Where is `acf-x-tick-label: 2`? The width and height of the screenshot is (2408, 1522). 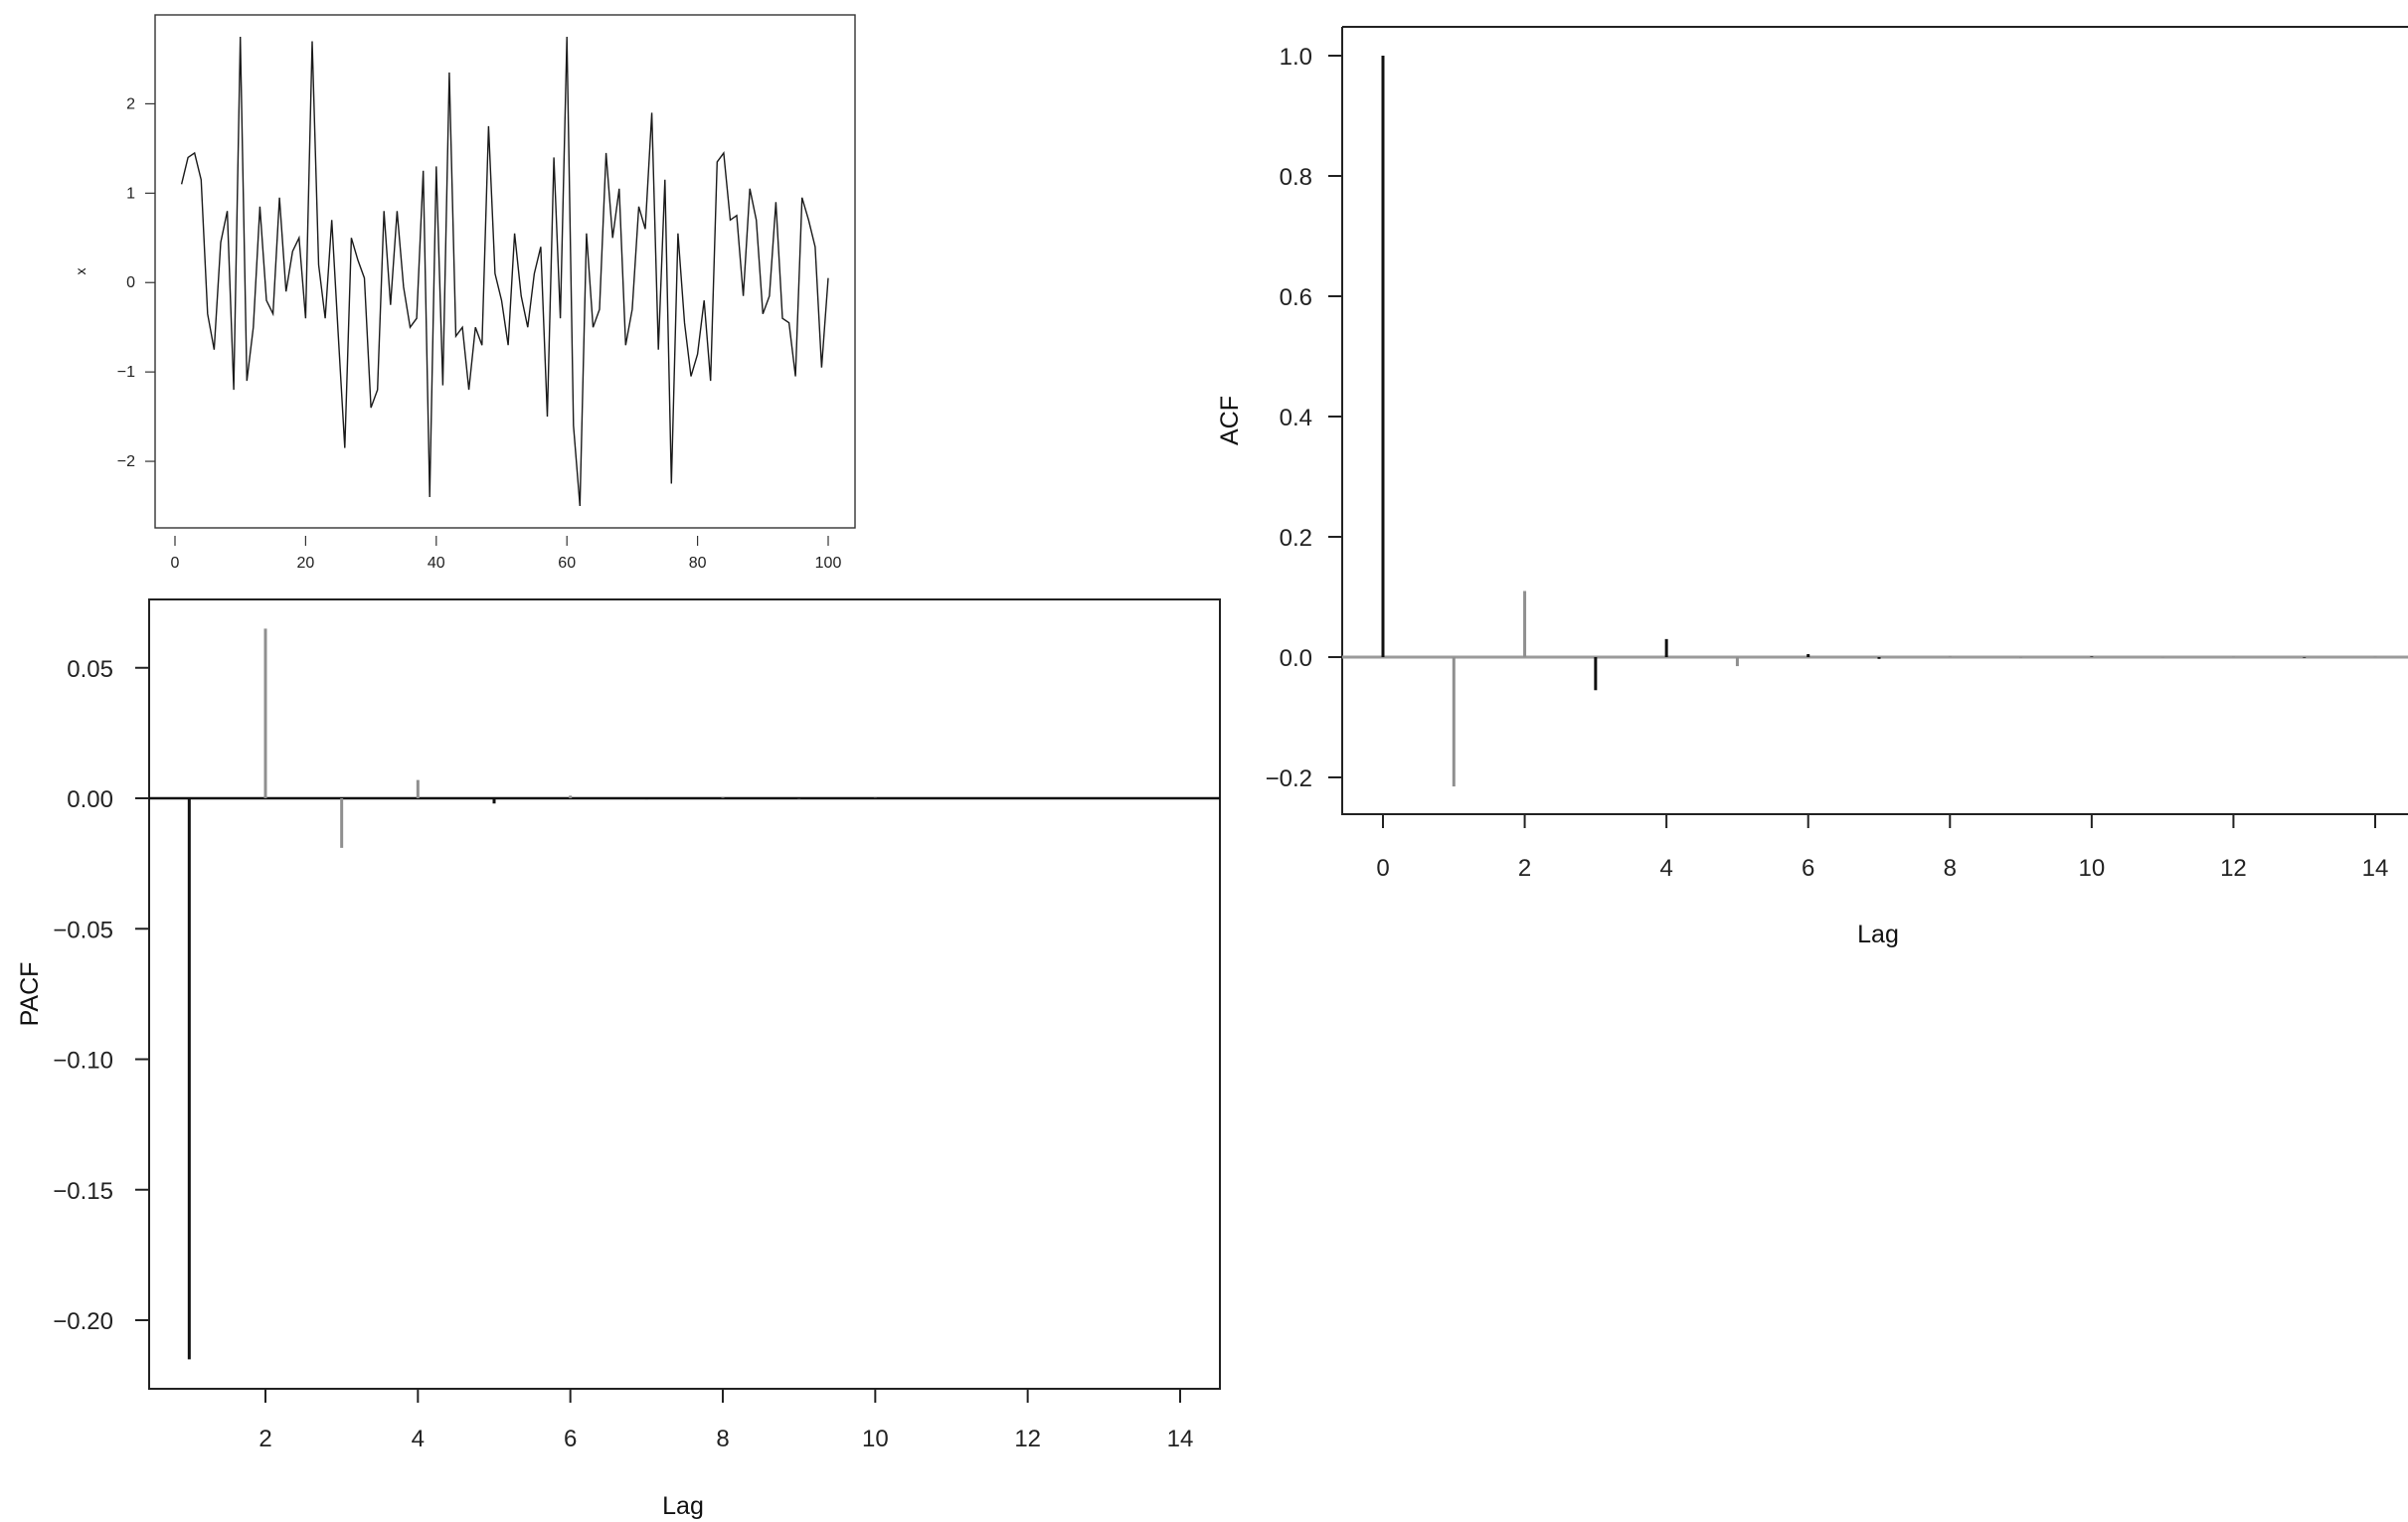 acf-x-tick-label: 2 is located at coordinates (1524, 868).